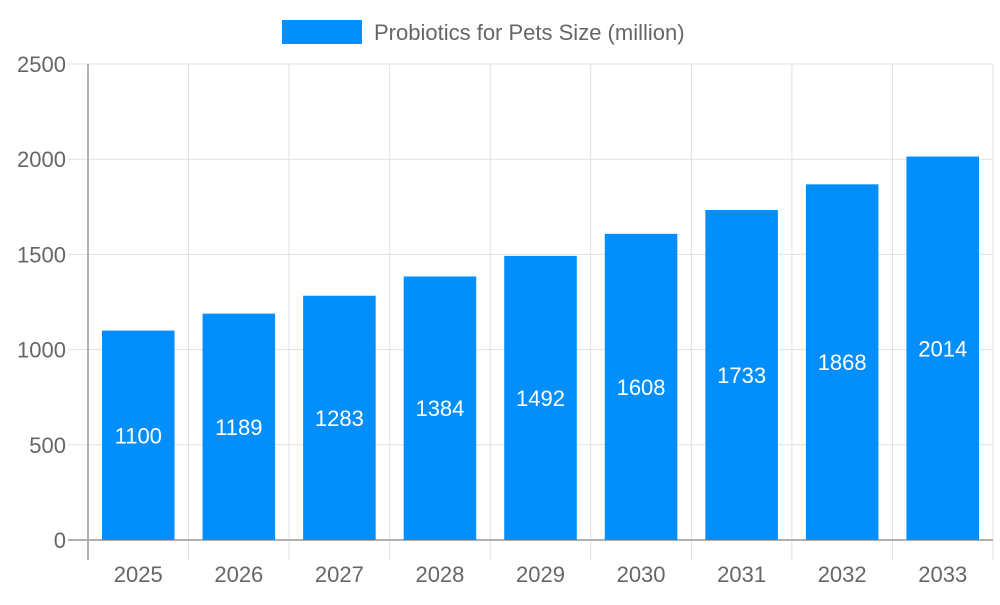  Describe the element at coordinates (47, 445) in the screenshot. I see `y-tick-label: 500` at that location.